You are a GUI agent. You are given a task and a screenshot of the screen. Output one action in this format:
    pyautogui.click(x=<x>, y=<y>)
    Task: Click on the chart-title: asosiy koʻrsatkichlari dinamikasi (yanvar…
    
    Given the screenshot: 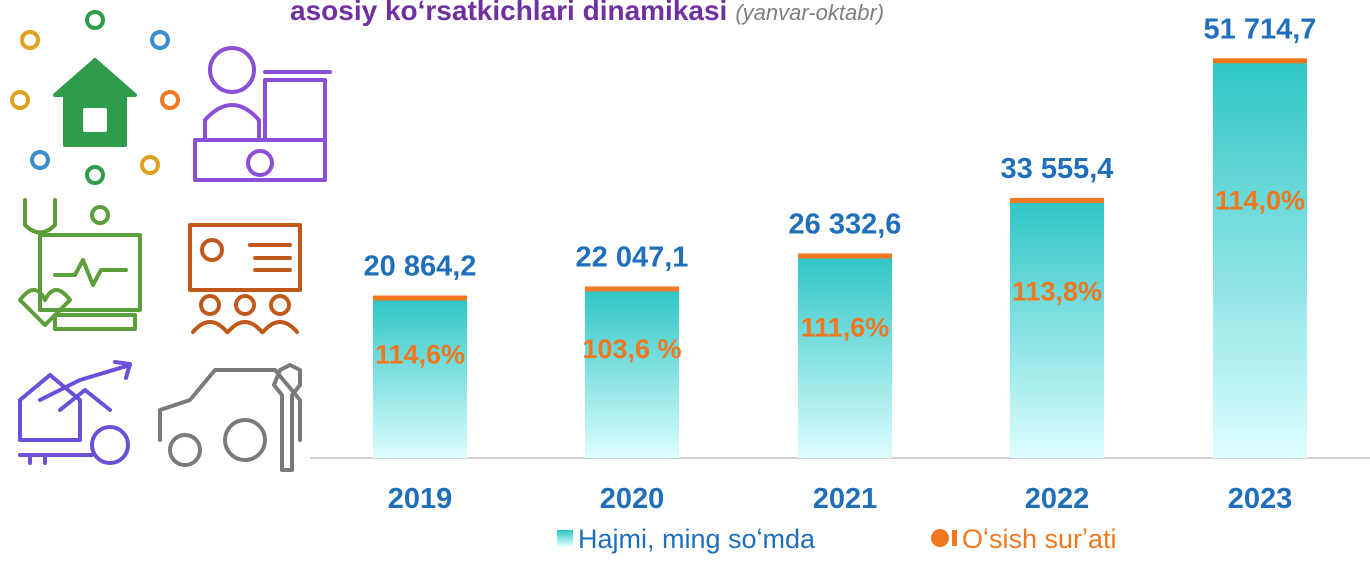 What is the action you would take?
    pyautogui.click(x=587, y=13)
    